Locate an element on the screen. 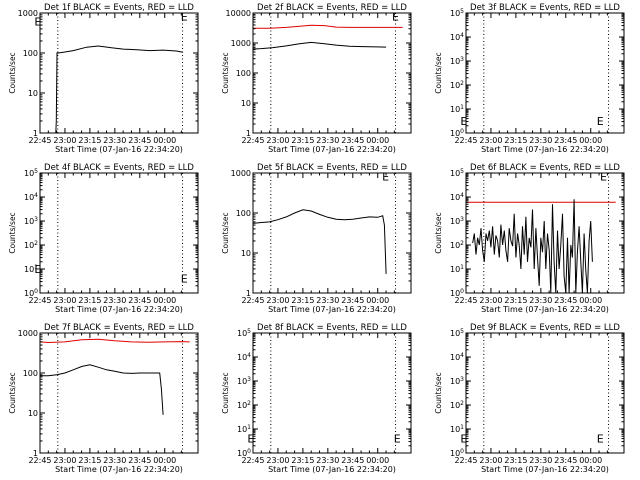 The image size is (640, 480). chart-title: Det 9f BLACK = Events, RED = LLD is located at coordinates (545, 328).